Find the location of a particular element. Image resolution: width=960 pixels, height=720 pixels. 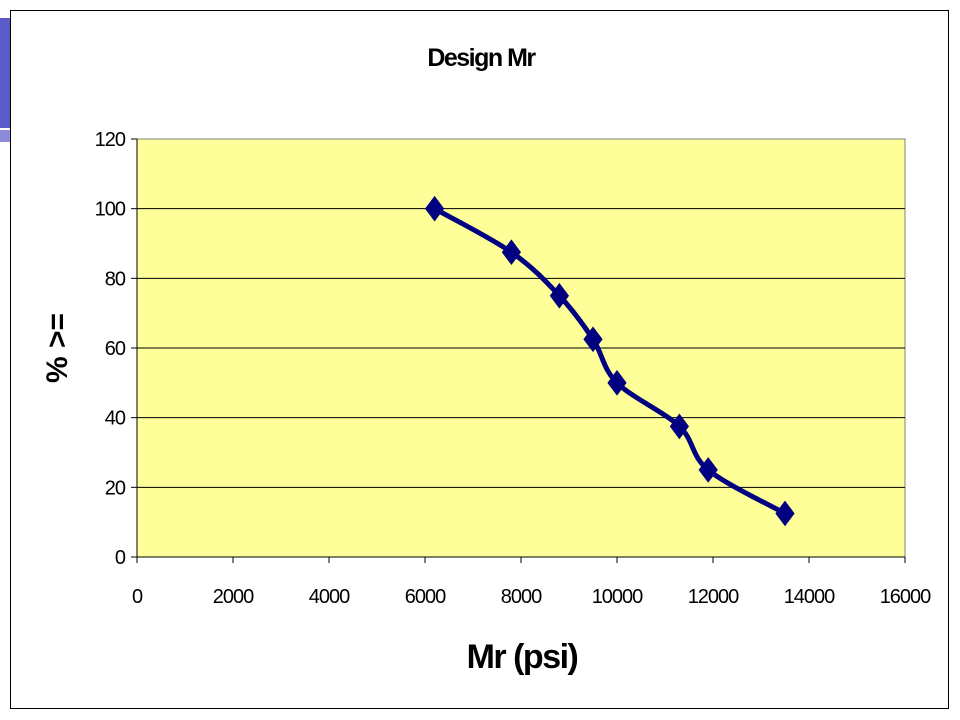

x-tick-label: 8000 is located at coordinates (521, 597).